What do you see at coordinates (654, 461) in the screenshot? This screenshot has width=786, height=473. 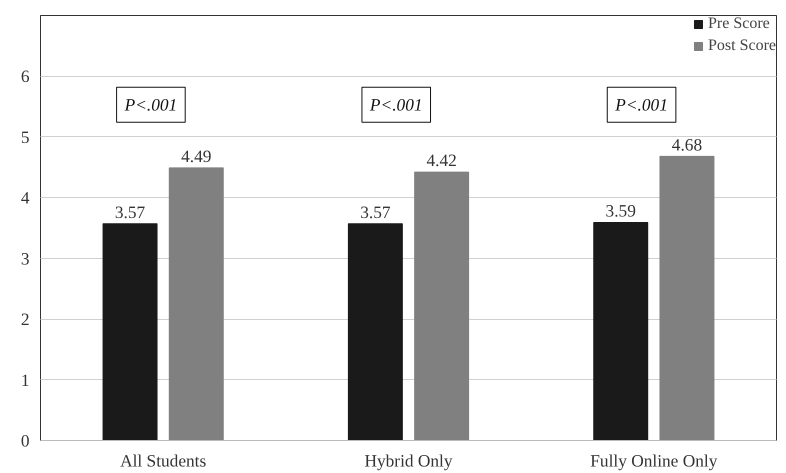 I see `x-tick-label: Fully Online Only` at bounding box center [654, 461].